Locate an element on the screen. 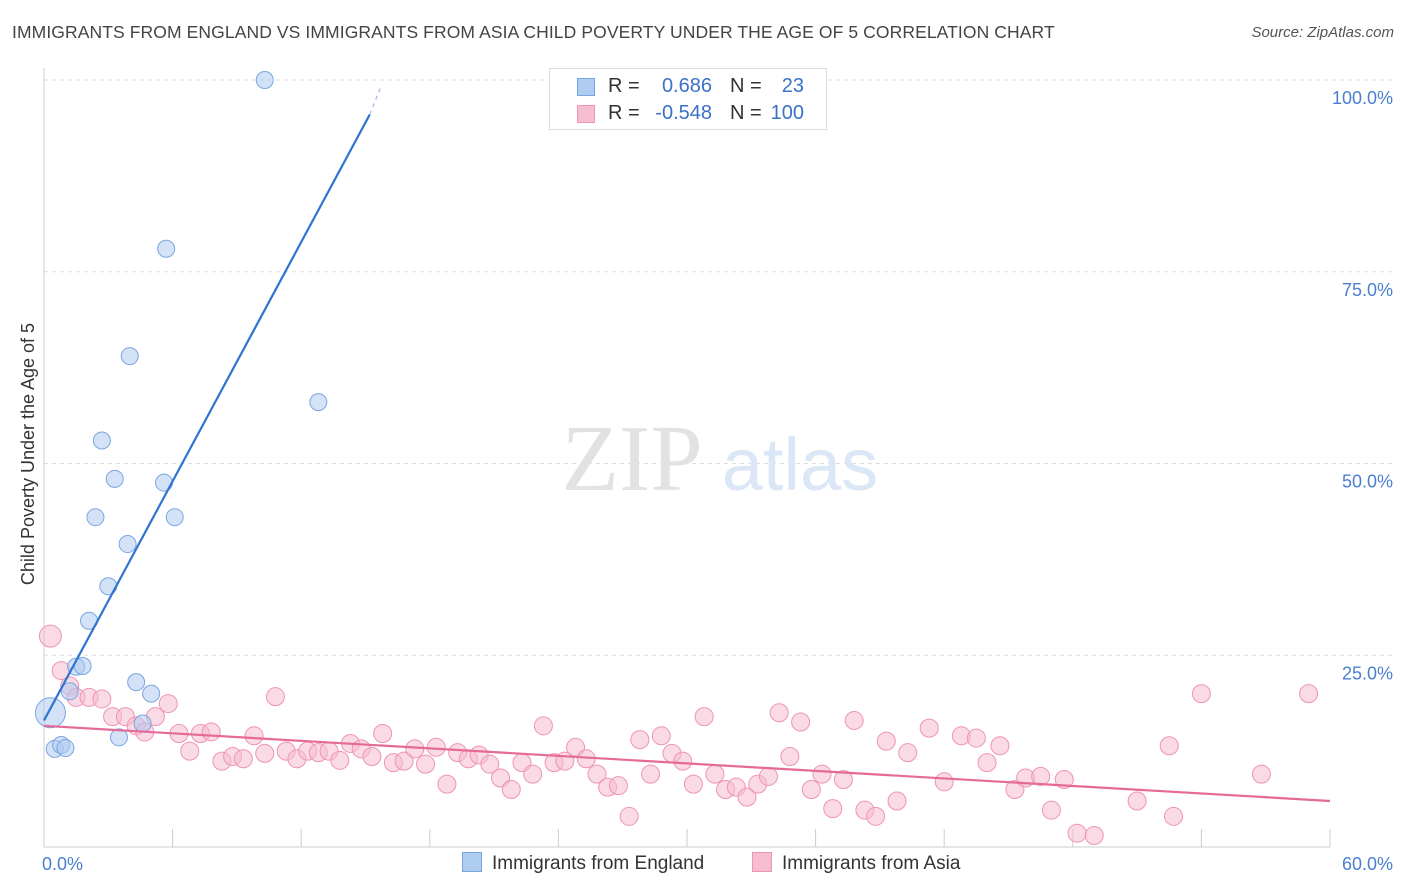 The width and height of the screenshot is (1406, 892). watermark-zip: ZIP is located at coordinates (632, 459).